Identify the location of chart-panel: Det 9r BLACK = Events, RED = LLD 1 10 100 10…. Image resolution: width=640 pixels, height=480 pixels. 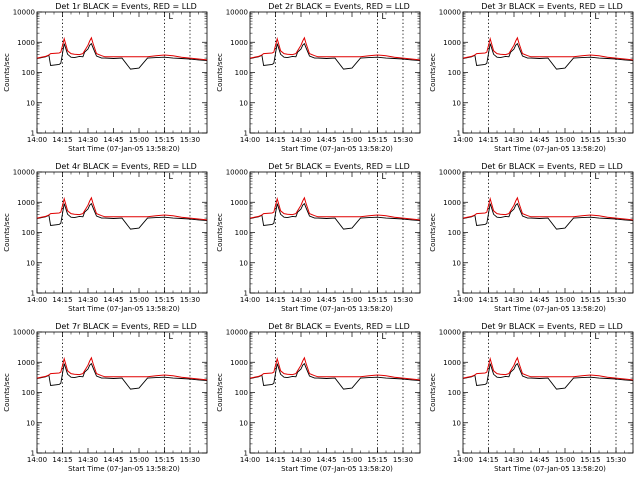
(532, 400).